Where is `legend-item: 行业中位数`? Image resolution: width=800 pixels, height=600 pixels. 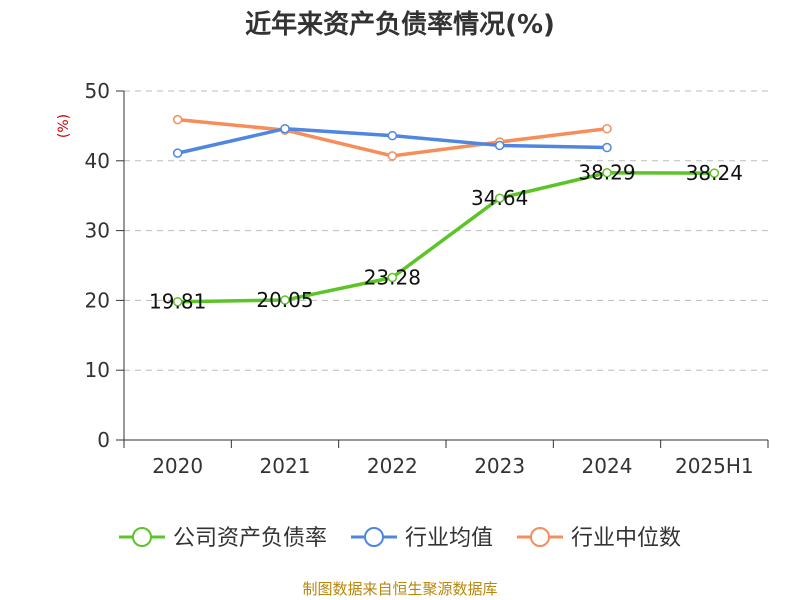 legend-item: 行业中位数 is located at coordinates (599, 538).